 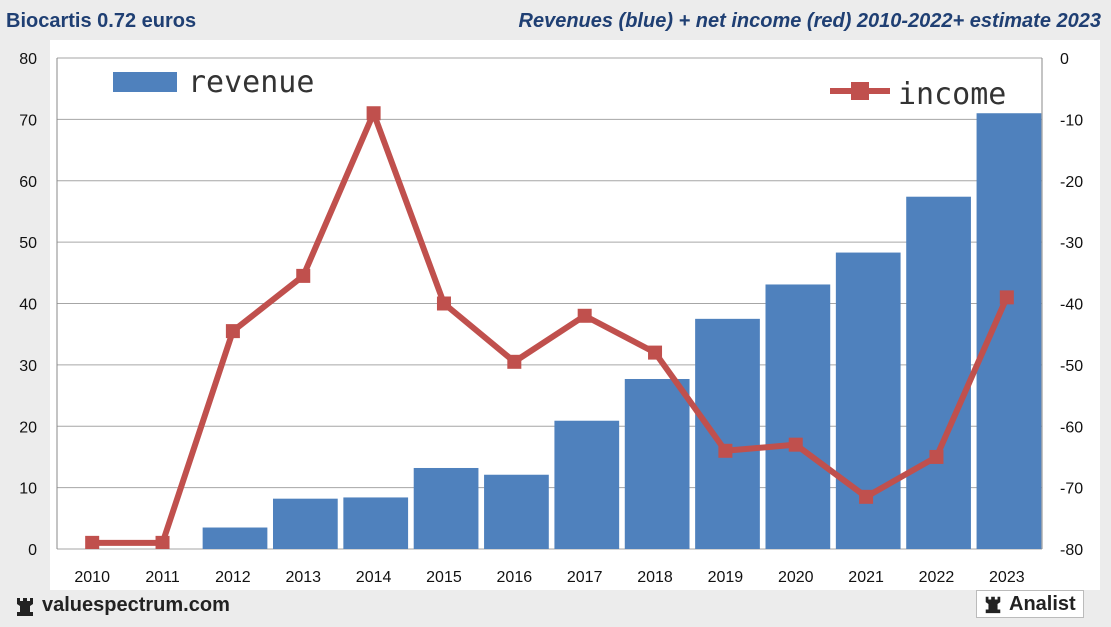 I want to click on x-tick-label: 2015, so click(x=444, y=577).